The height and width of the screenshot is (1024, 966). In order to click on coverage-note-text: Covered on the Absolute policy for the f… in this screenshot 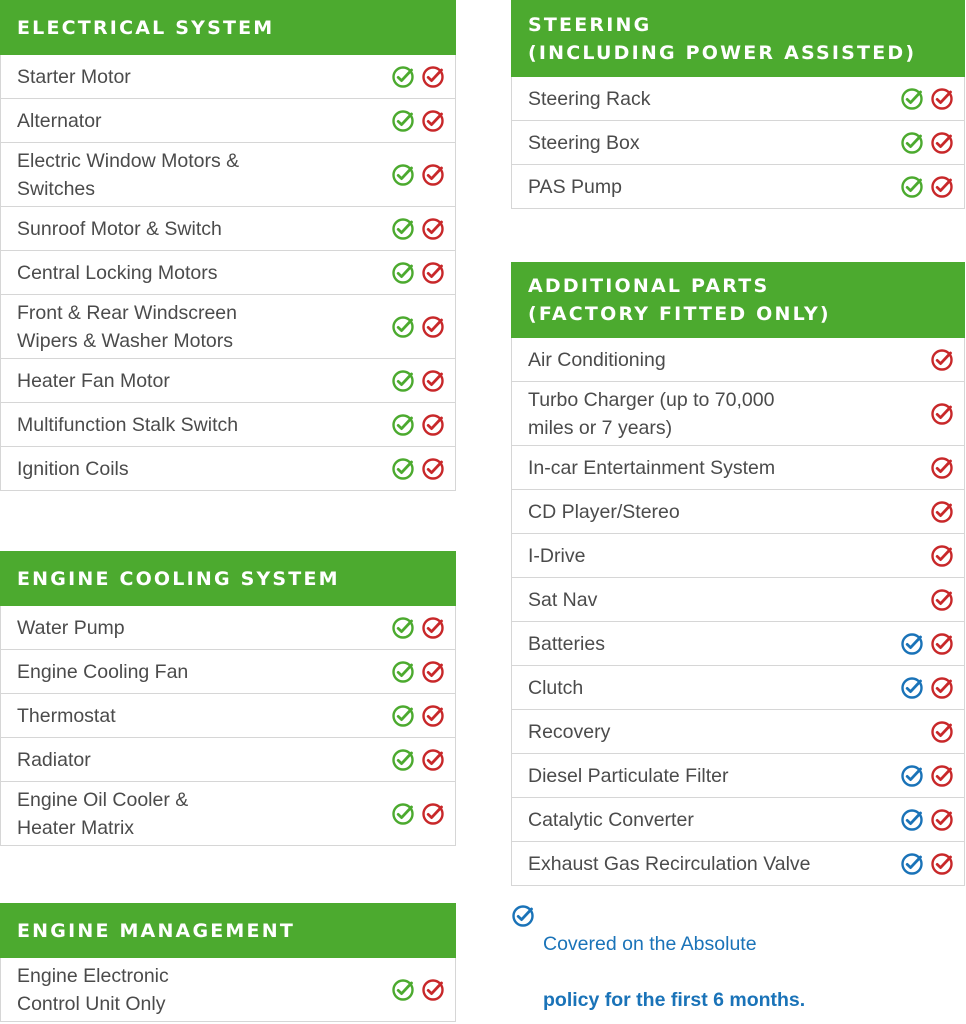, I will do `click(674, 958)`.